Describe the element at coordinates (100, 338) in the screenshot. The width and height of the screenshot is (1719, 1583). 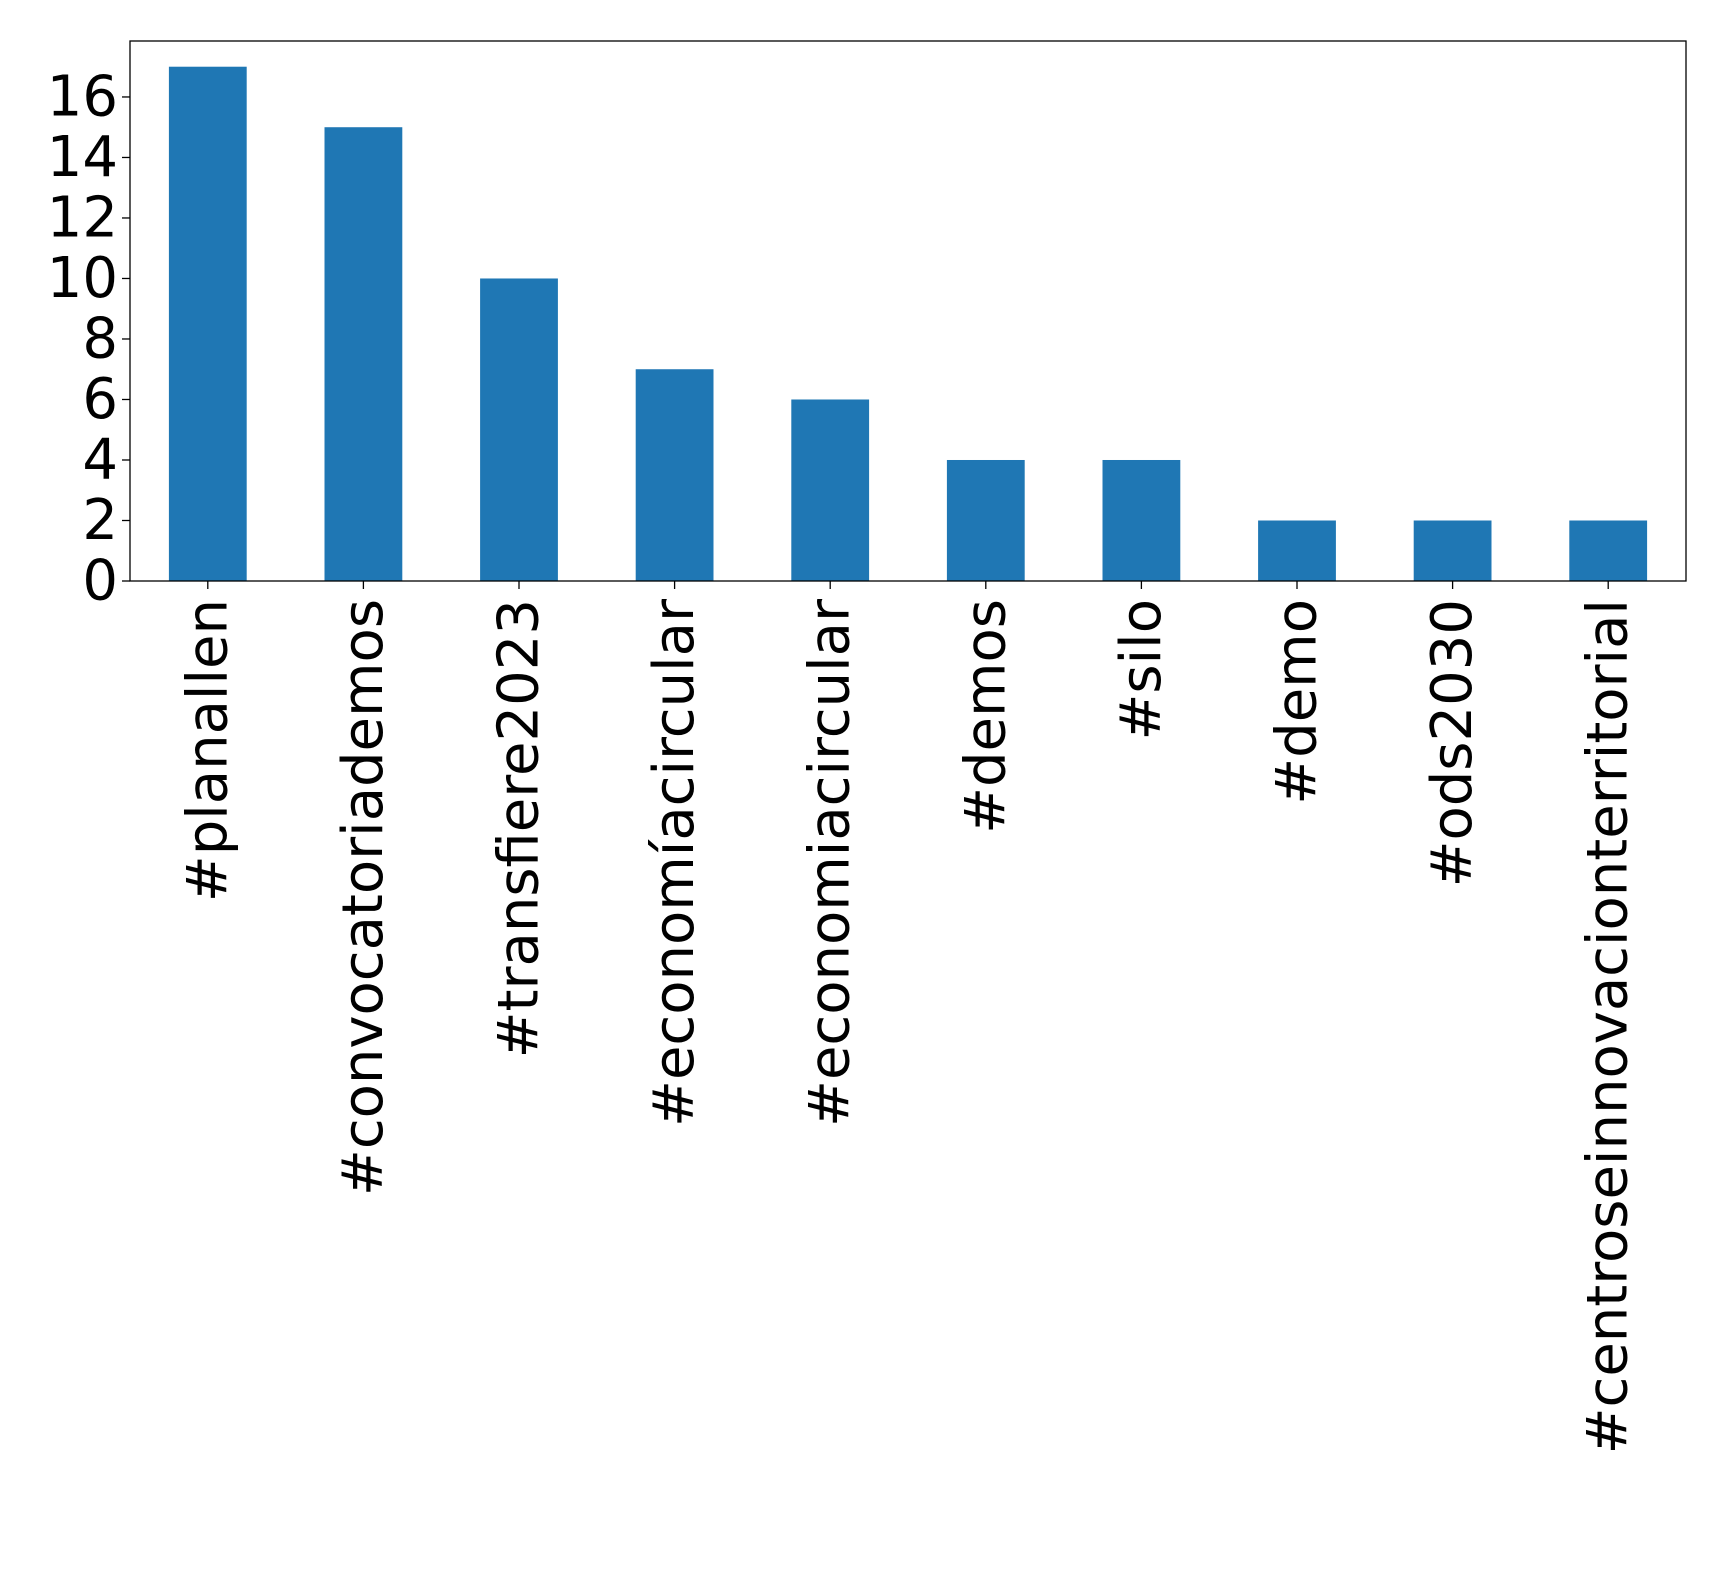
I see `y-tick-label: 8` at that location.